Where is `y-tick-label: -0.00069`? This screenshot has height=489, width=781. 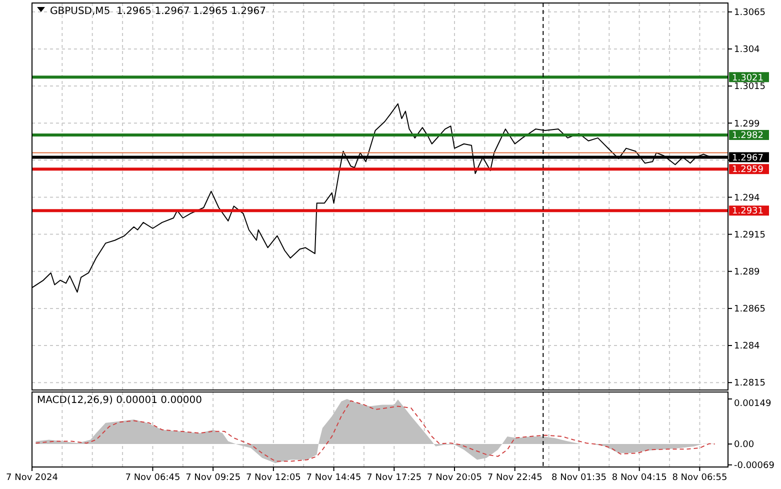
y-tick-label: -0.00069 is located at coordinates (754, 466).